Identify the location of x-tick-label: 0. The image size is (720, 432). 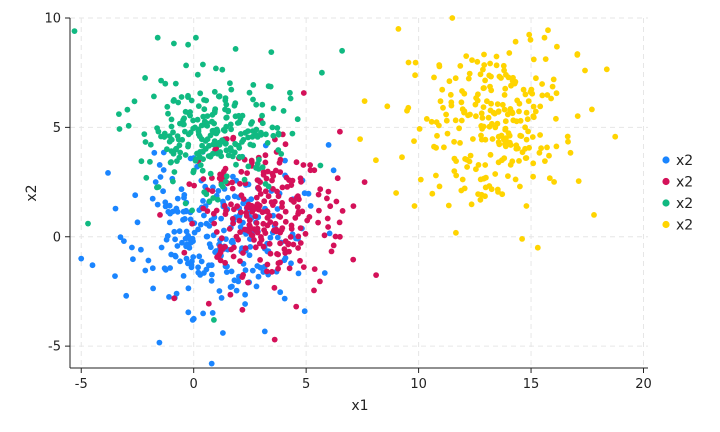
(194, 384).